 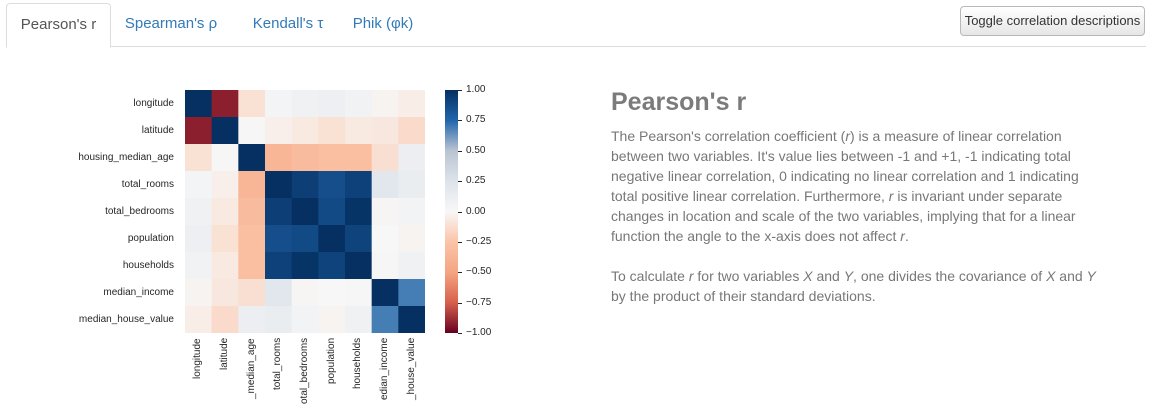 I want to click on heatmap-column-label: longitude, so click(x=198, y=358).